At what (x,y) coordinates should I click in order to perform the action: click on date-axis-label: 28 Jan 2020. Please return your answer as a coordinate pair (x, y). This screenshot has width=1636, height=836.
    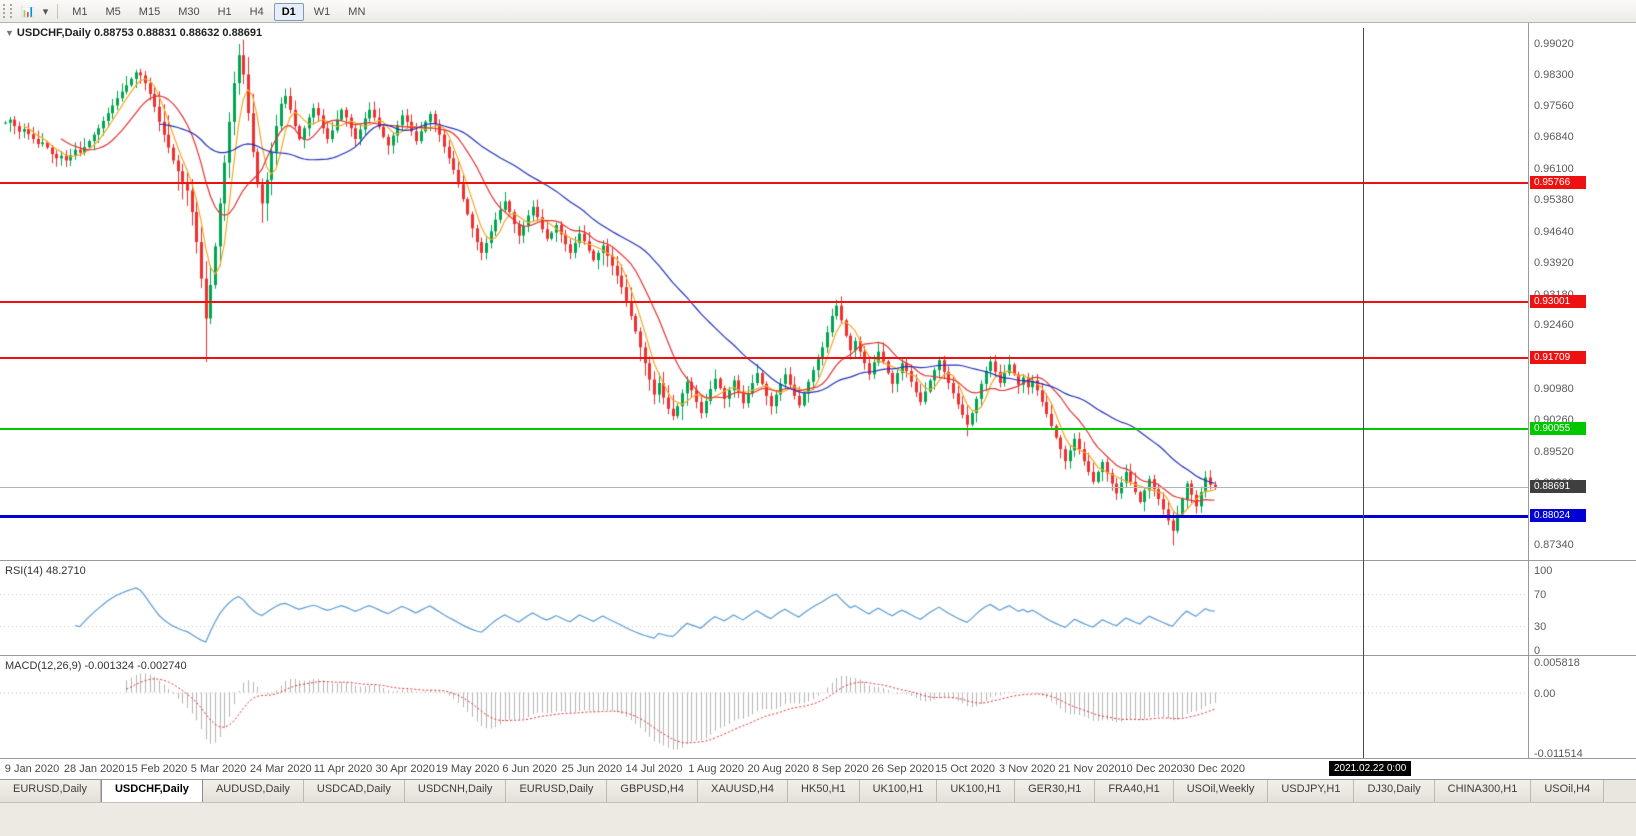
    Looking at the image, I should click on (94, 769).